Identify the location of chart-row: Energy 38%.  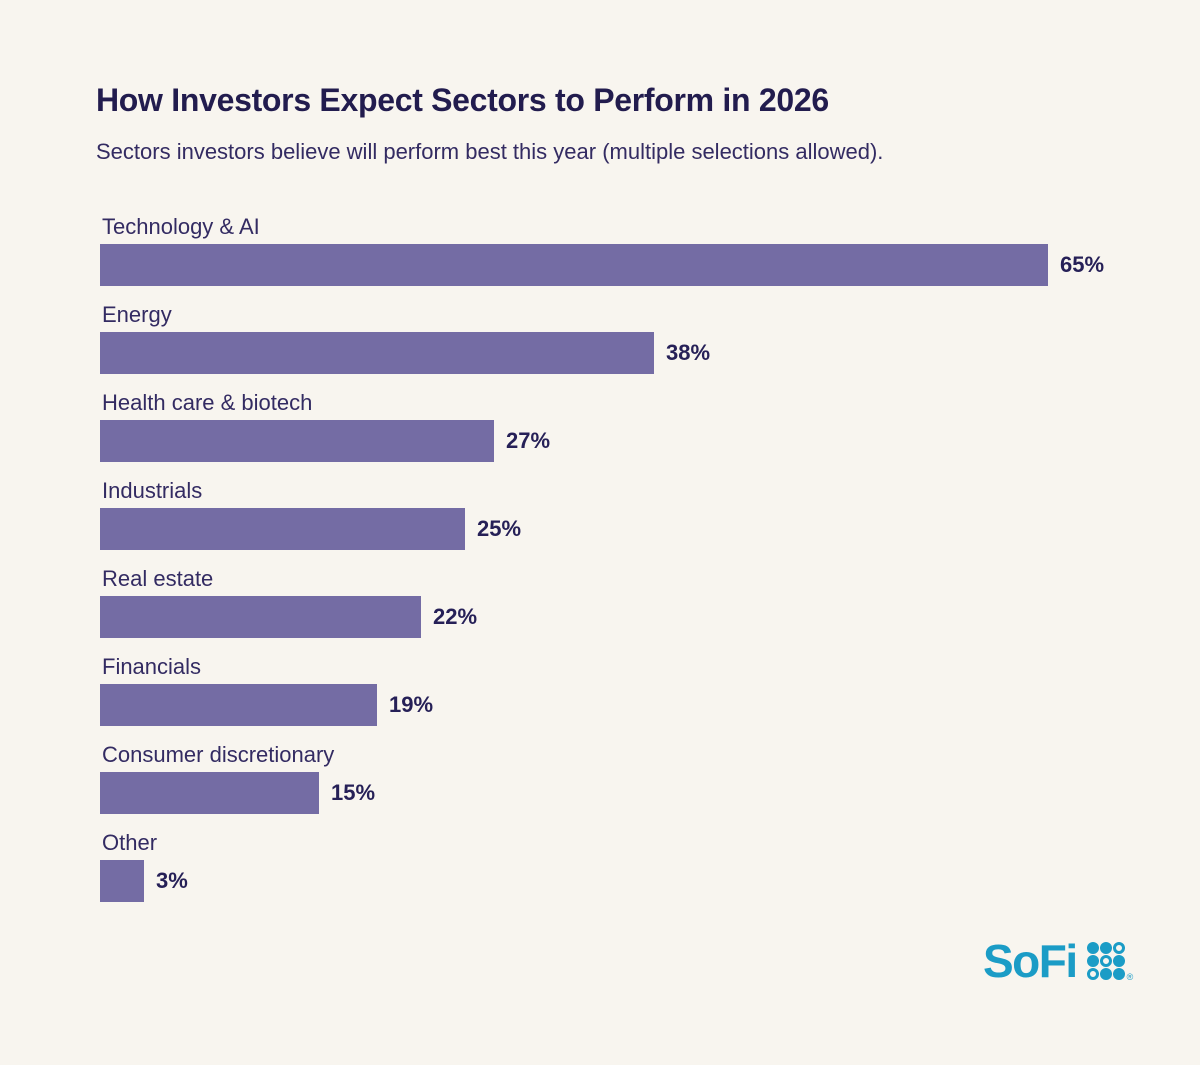
(630, 338).